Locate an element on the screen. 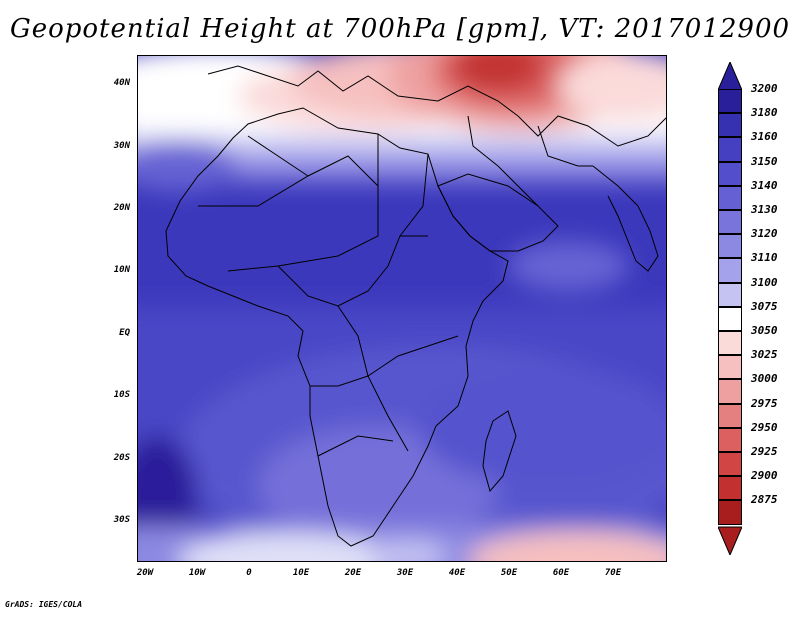 Image resolution: width=800 pixels, height=618 pixels. colorbar-label: 3050 is located at coordinates (764, 330).